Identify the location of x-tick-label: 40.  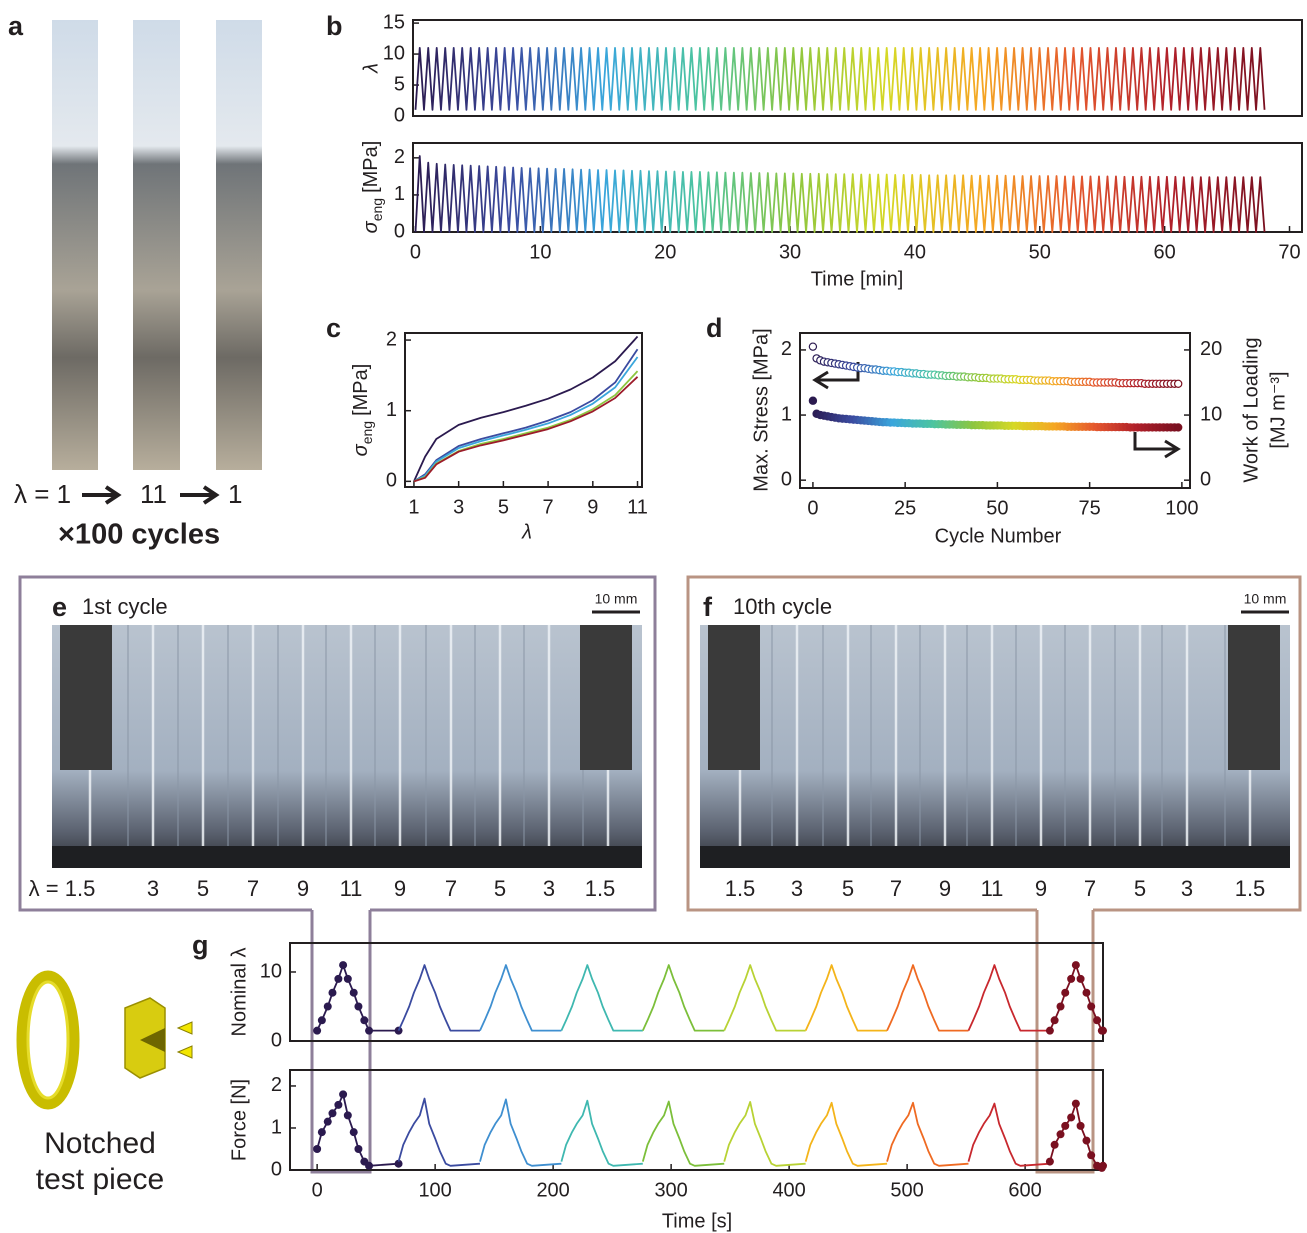
(915, 252).